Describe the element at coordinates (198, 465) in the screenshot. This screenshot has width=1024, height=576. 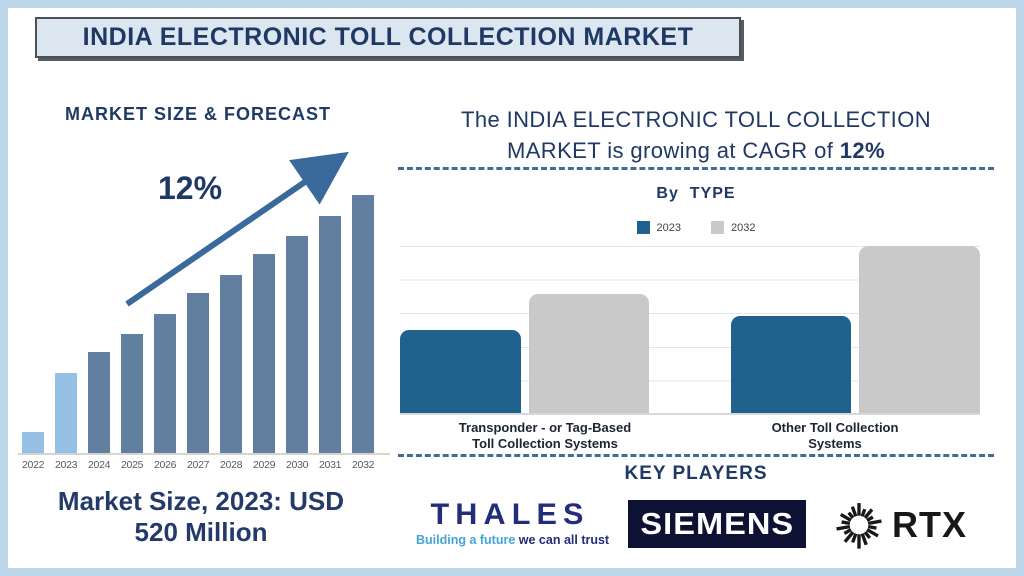
I see `year-label-2027: 2027` at that location.